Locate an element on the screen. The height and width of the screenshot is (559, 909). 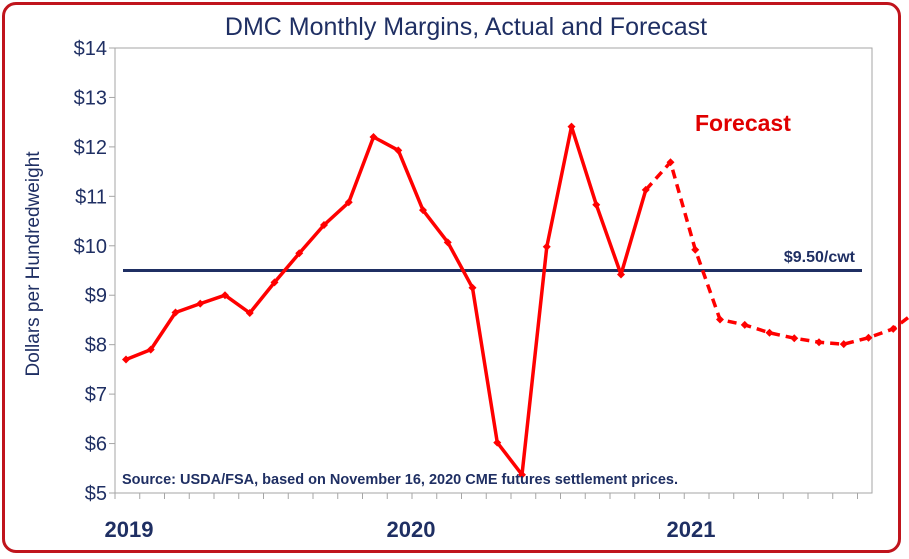
year-label: 2020 is located at coordinates (411, 529).